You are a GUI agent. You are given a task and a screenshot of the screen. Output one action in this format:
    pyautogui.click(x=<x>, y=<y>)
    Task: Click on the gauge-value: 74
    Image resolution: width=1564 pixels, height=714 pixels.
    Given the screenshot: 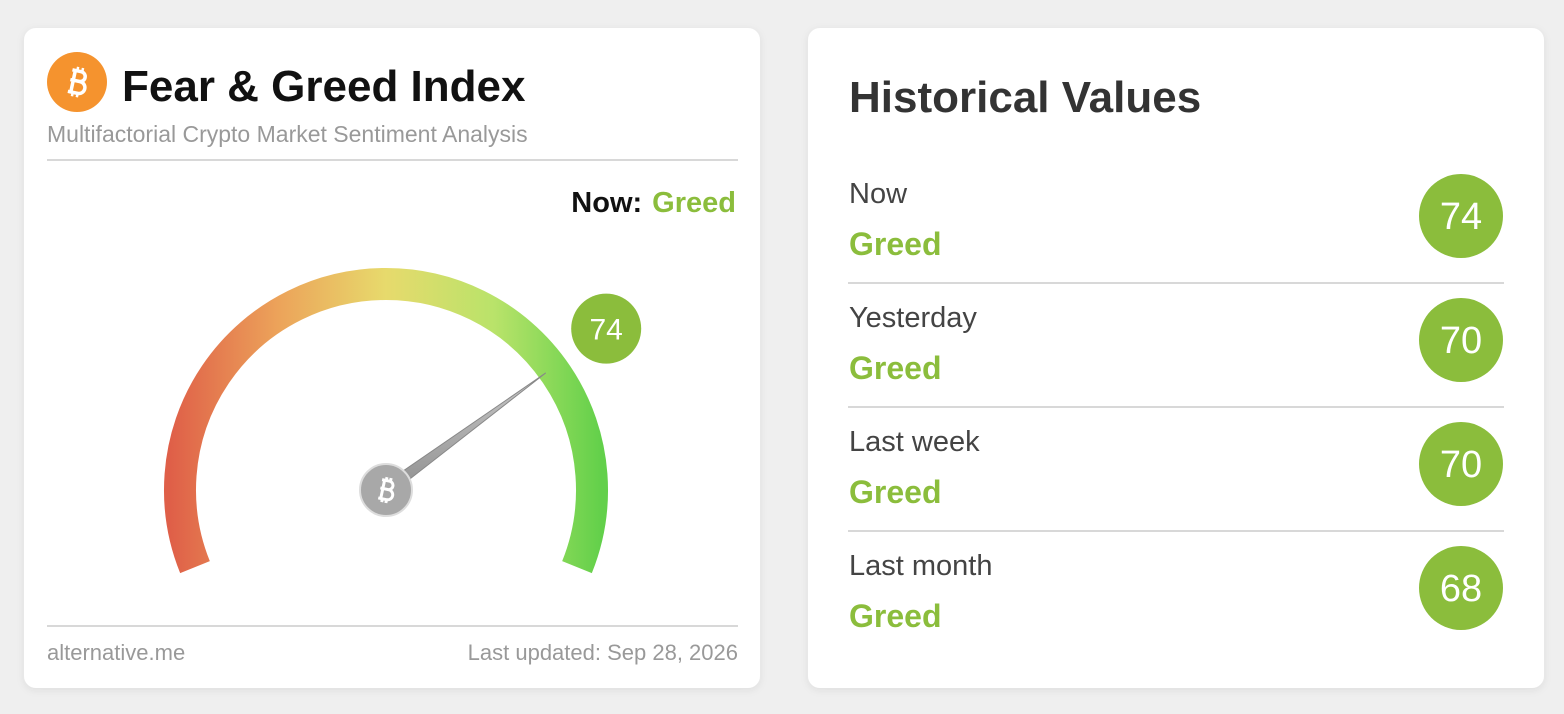 What is the action you would take?
    pyautogui.click(x=606, y=330)
    